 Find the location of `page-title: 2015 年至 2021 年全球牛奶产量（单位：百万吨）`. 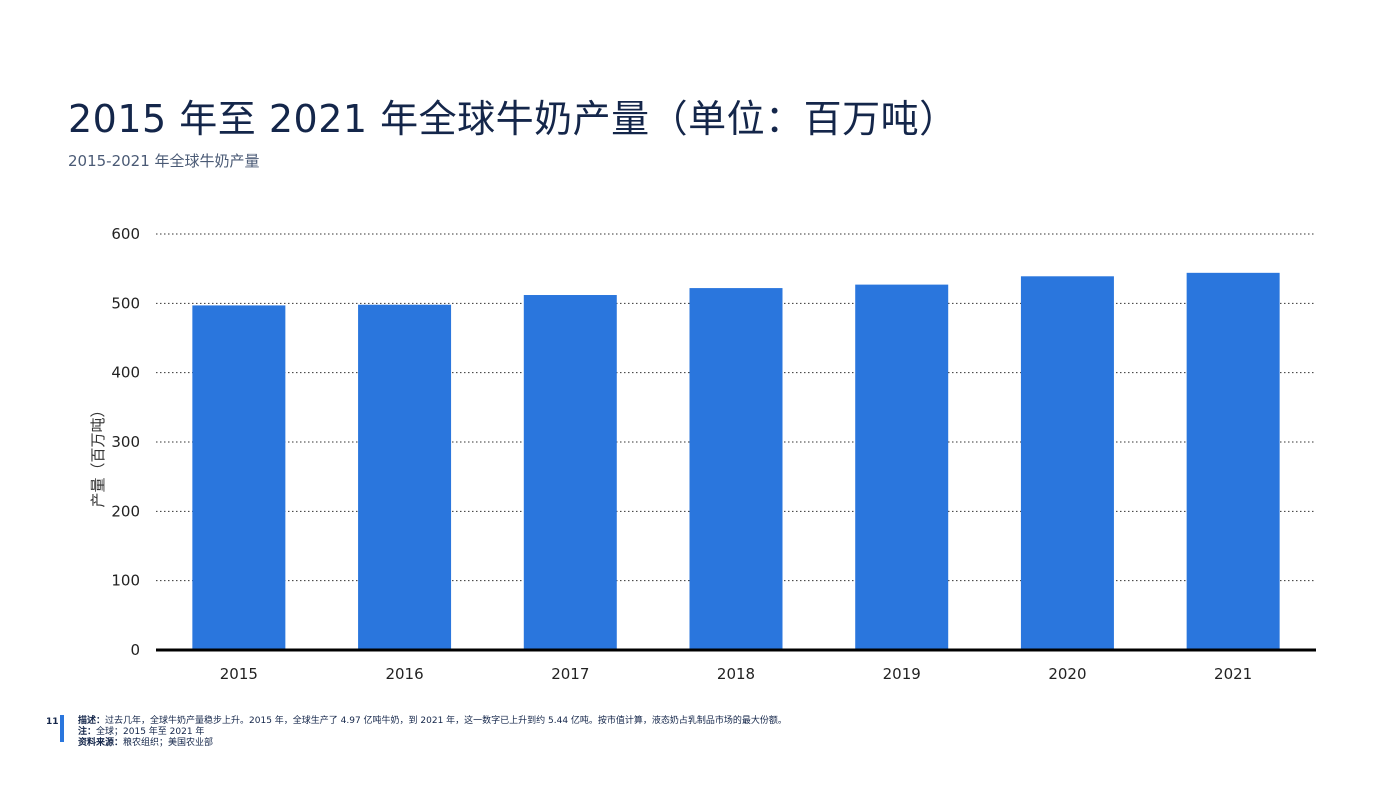

page-title: 2015 年至 2021 年全球牛奶产量（单位：百万吨） is located at coordinates (513, 119).